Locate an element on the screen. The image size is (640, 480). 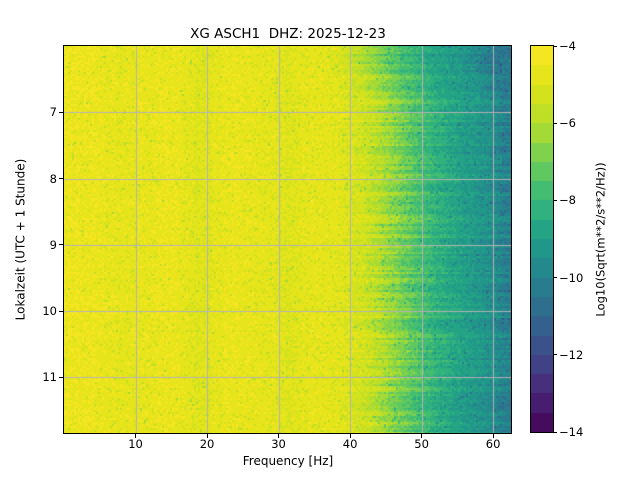
y-tick-label: 9 is located at coordinates (53, 244).